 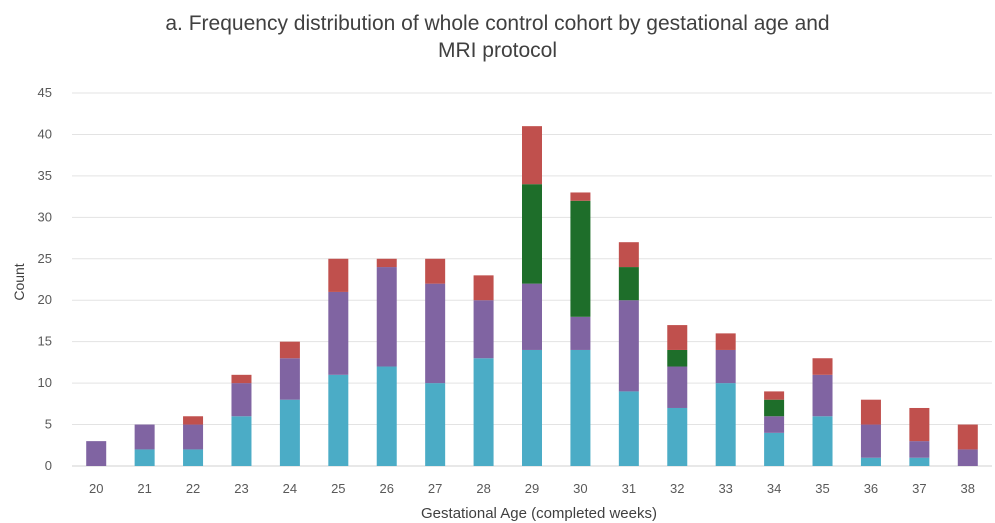 What do you see at coordinates (45, 92) in the screenshot?
I see `y-tick-label: 45` at bounding box center [45, 92].